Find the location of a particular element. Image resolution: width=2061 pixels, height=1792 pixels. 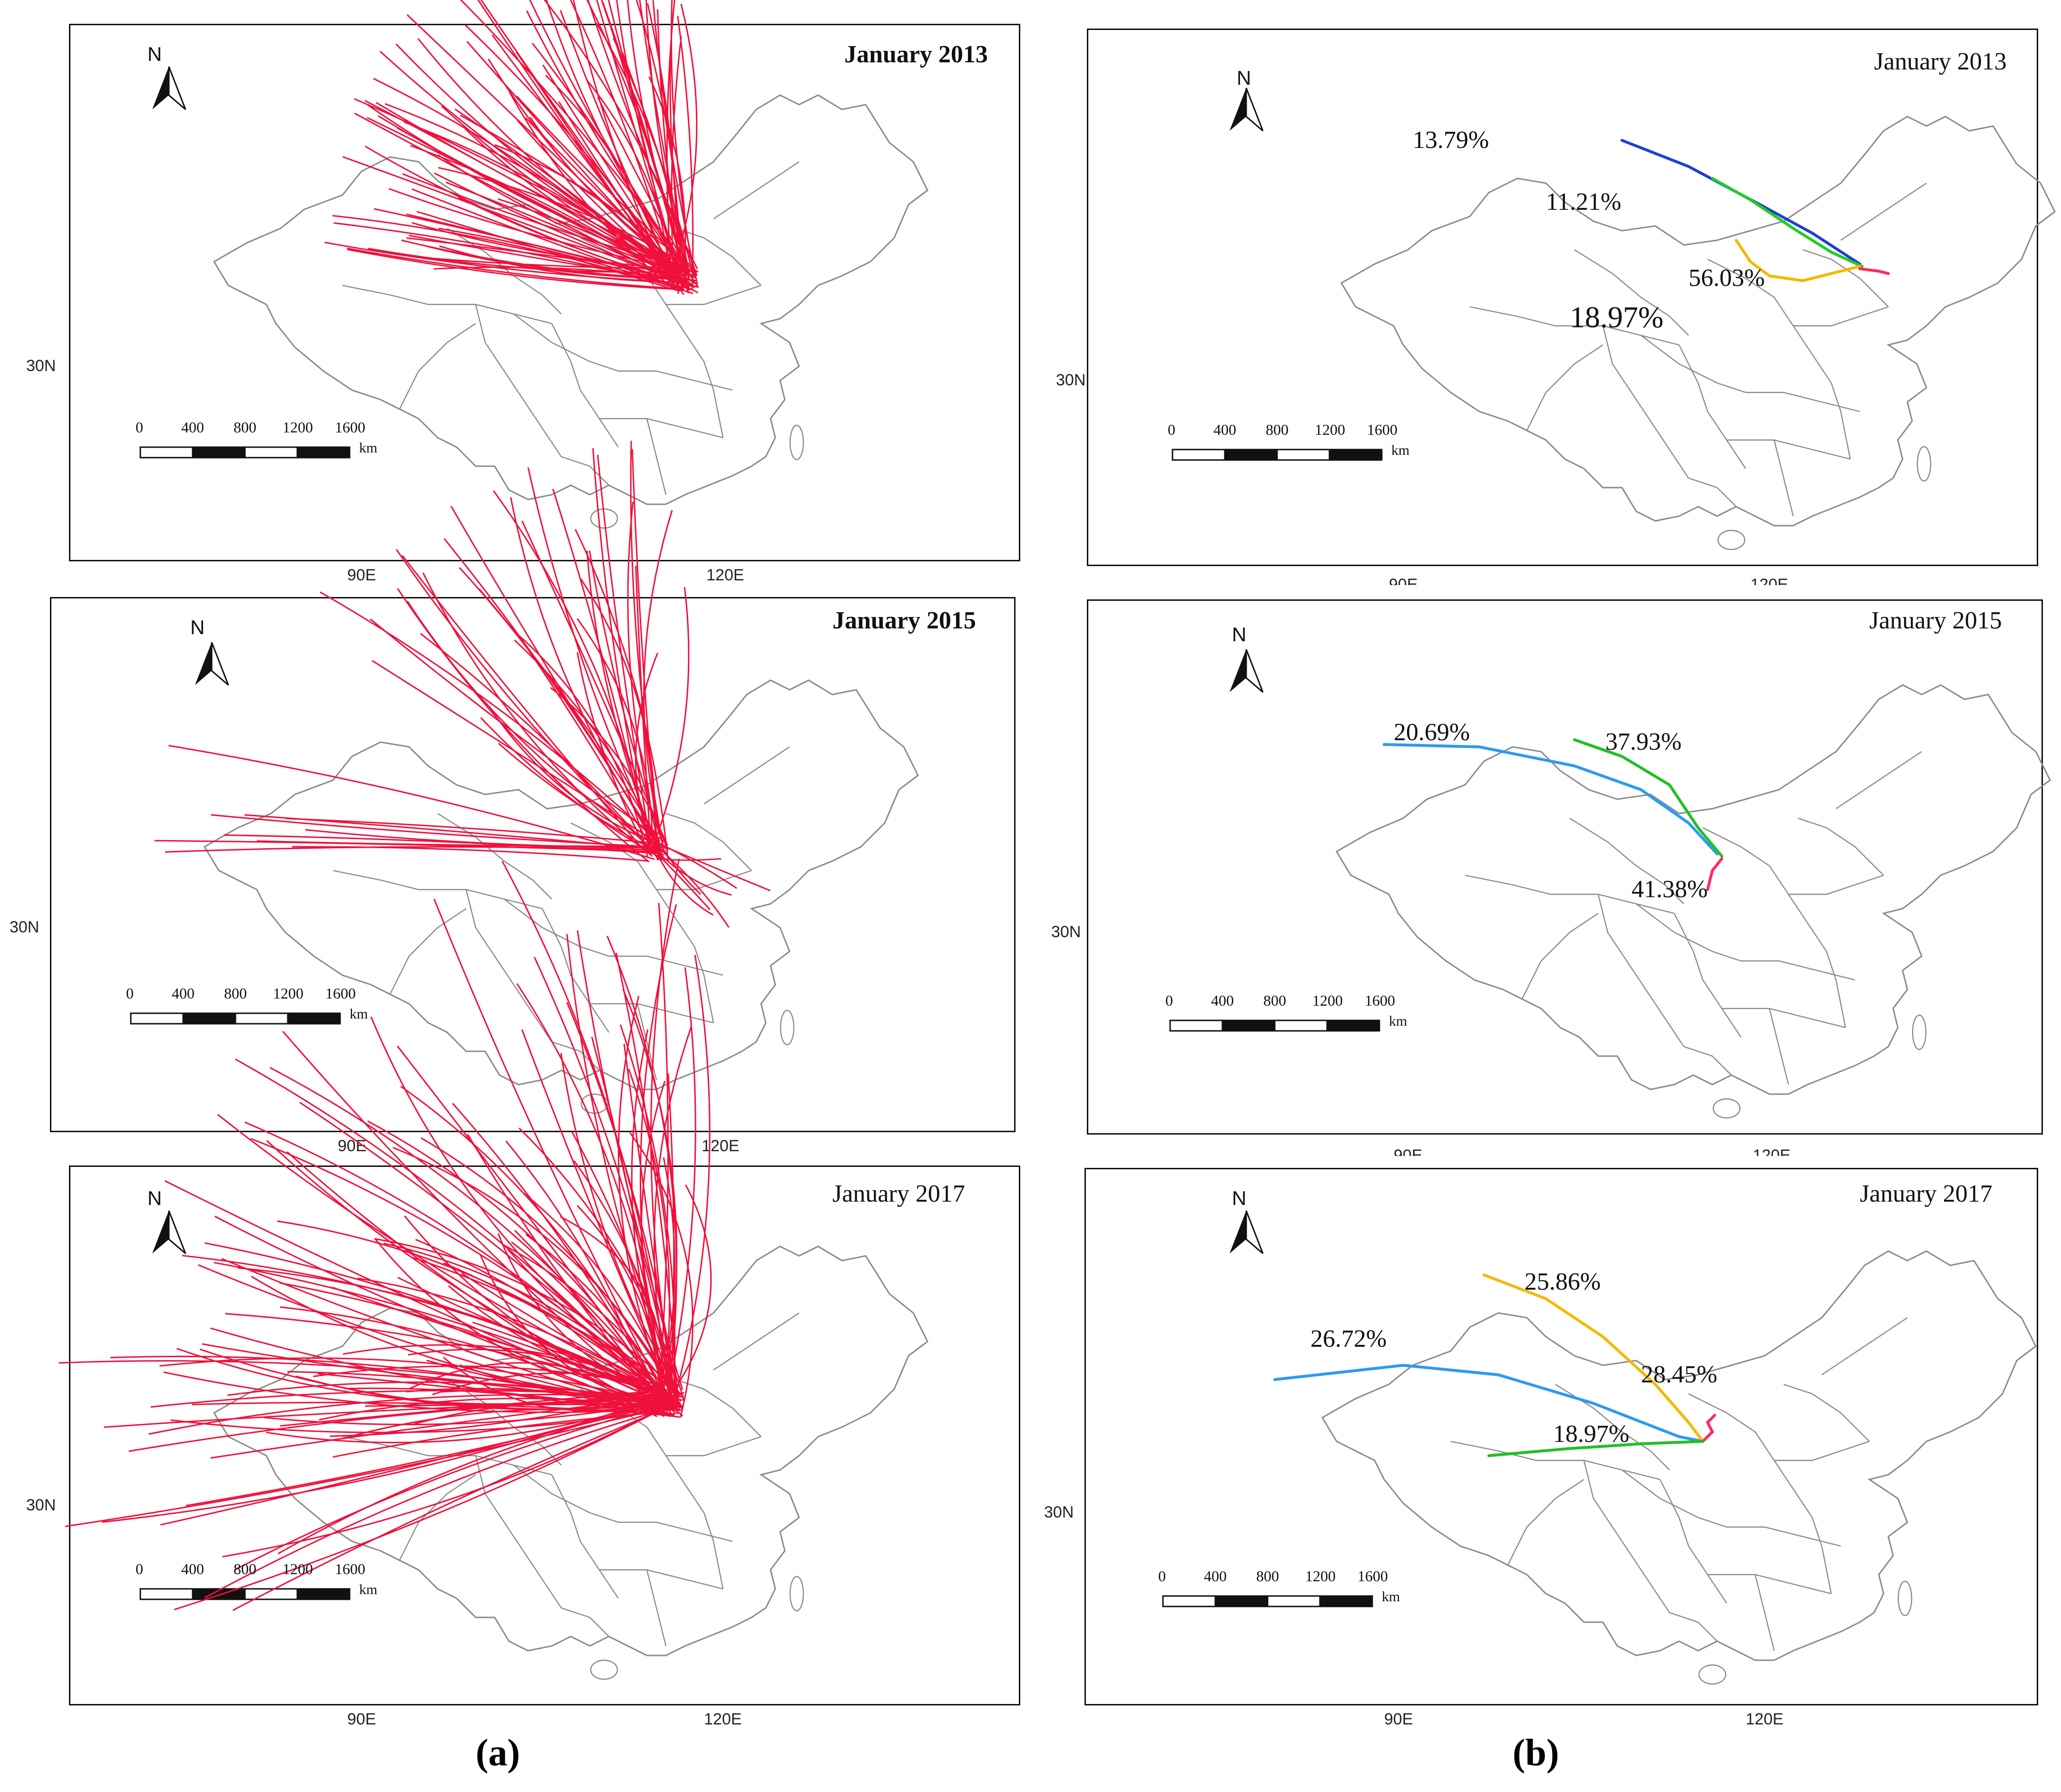

scale-bar-tick: 1200 is located at coordinates (298, 1568).